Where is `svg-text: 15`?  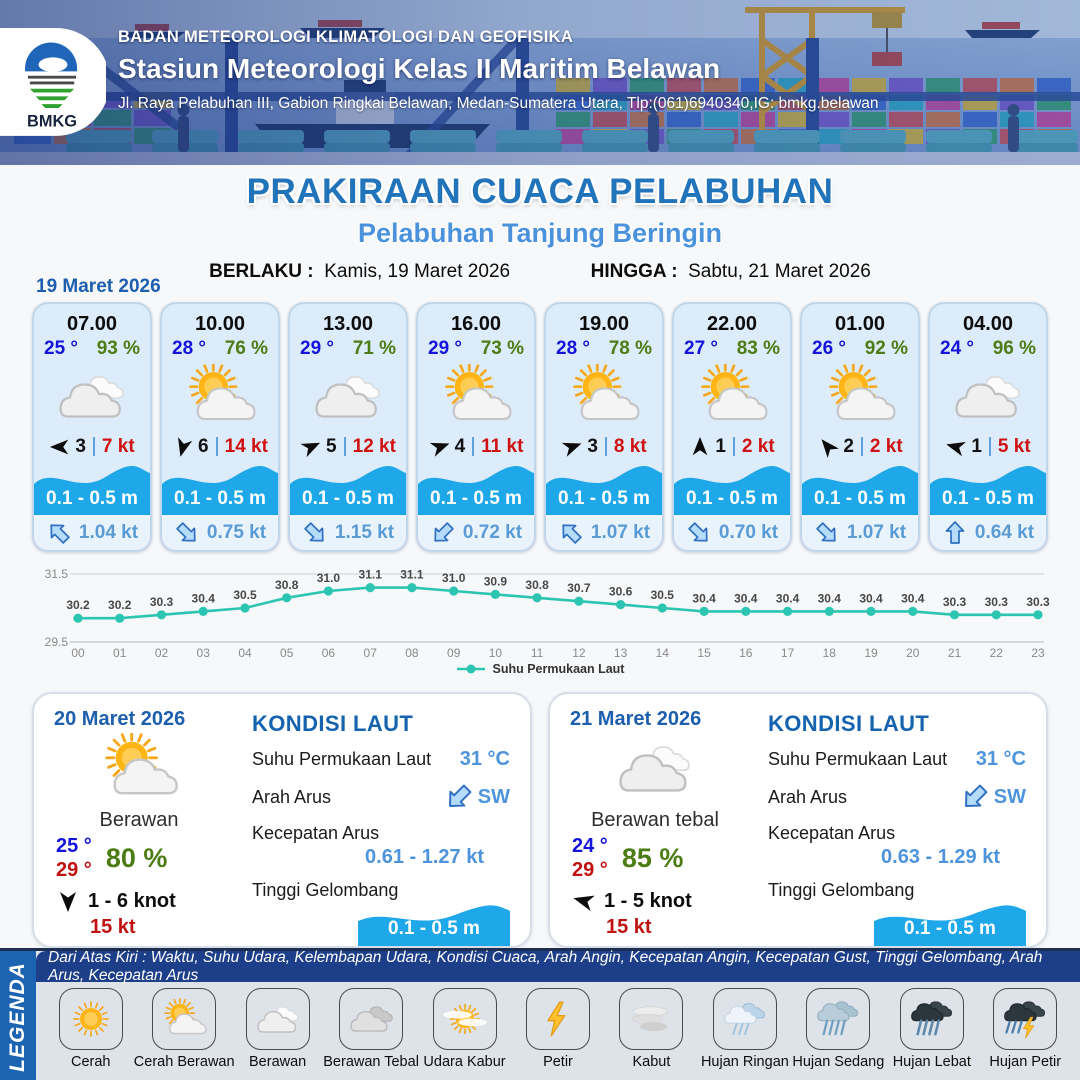
svg-text: 15 is located at coordinates (704, 653).